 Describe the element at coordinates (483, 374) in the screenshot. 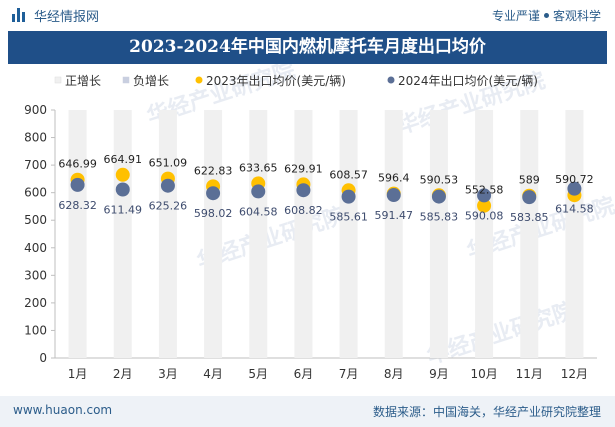

I see `x-tick-label-9: 10月` at that location.